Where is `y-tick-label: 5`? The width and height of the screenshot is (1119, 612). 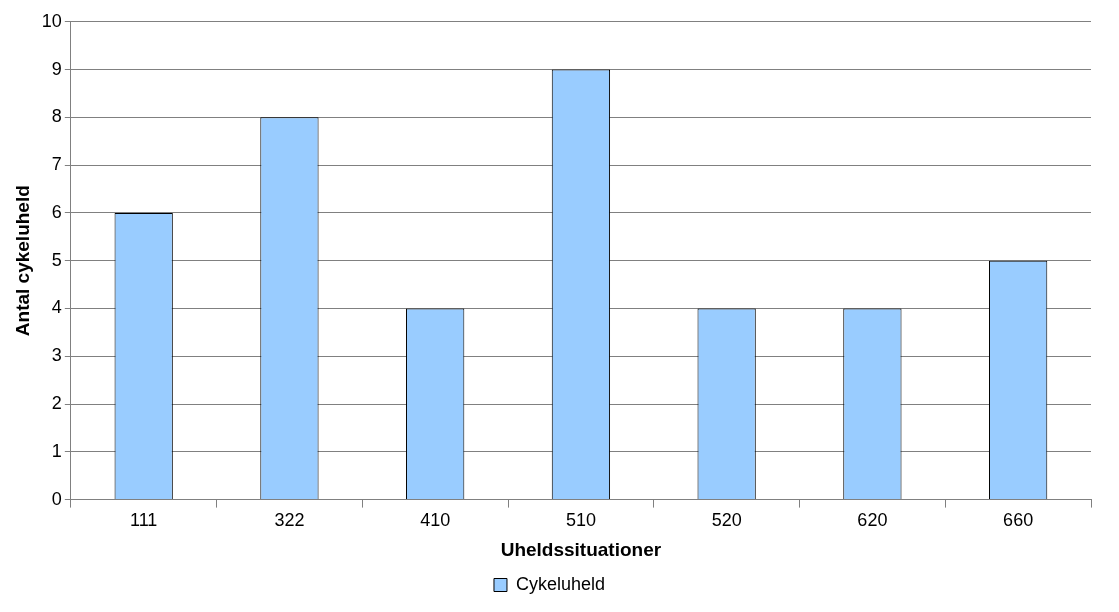
y-tick-label: 5 is located at coordinates (56, 259).